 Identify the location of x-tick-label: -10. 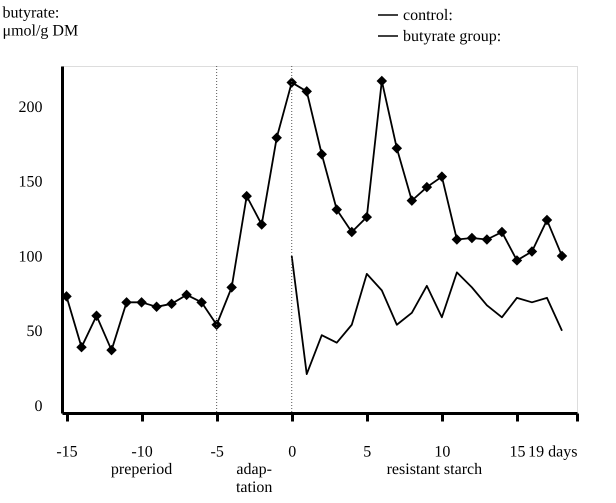
(142, 452).